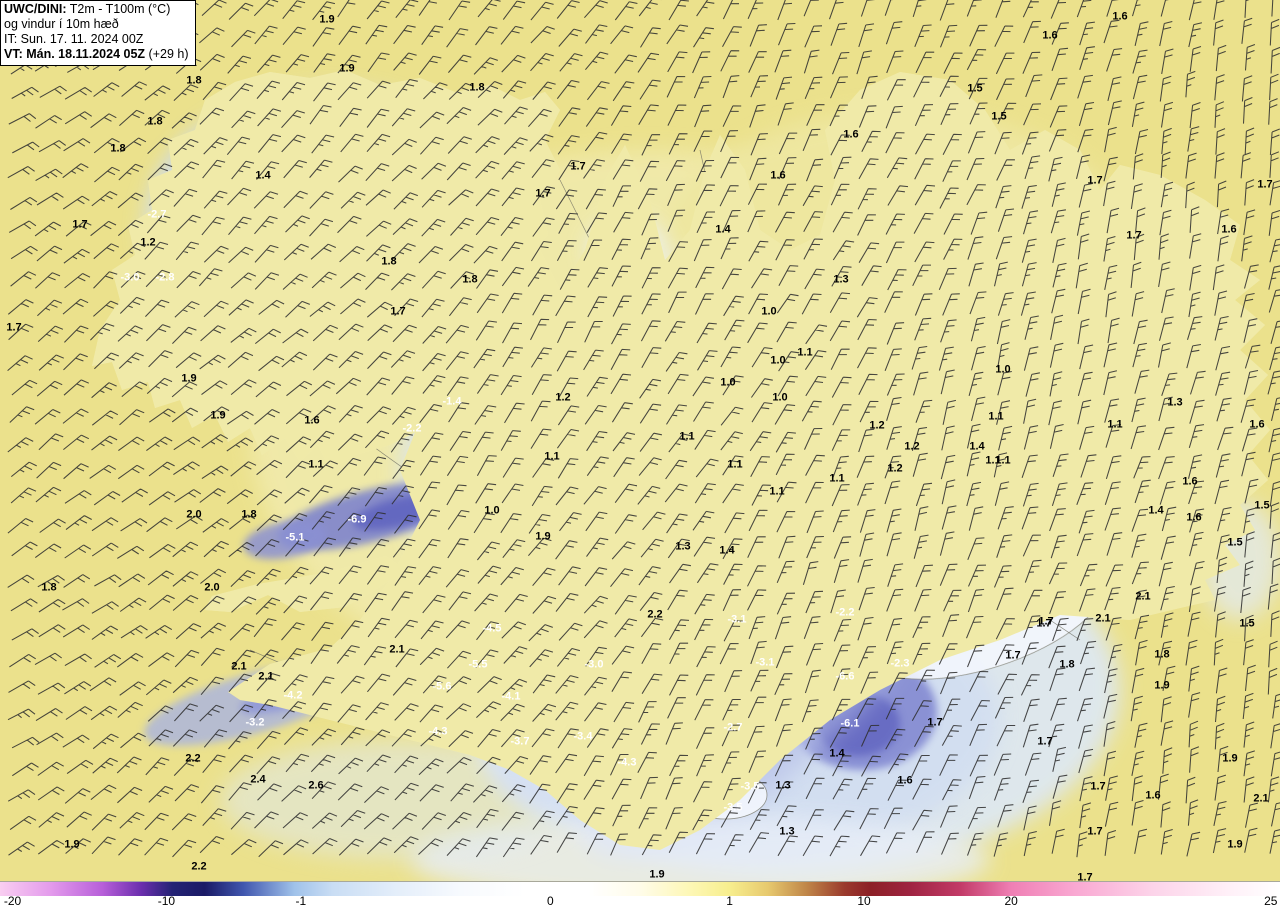 Image resolution: width=1280 pixels, height=908 pixels. What do you see at coordinates (765, 662) in the screenshot?
I see `temperature-label: -3.1` at bounding box center [765, 662].